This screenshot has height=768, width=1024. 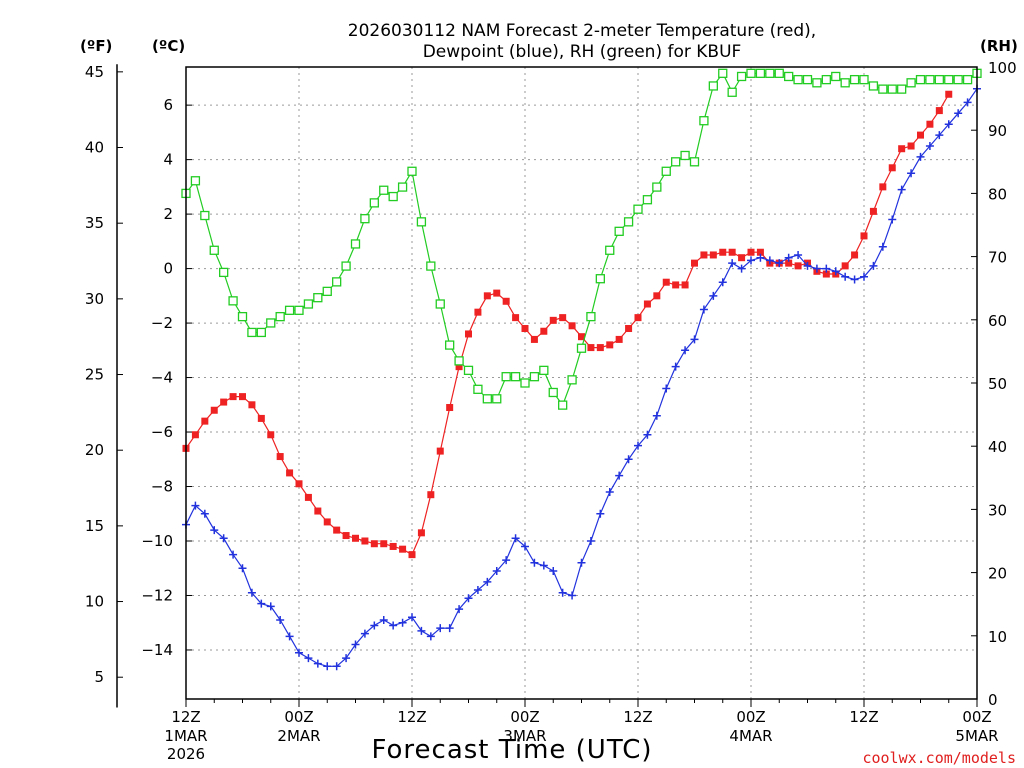 What do you see at coordinates (94, 602) in the screenshot?
I see `fahrenheit-tick-label: 10` at bounding box center [94, 602].